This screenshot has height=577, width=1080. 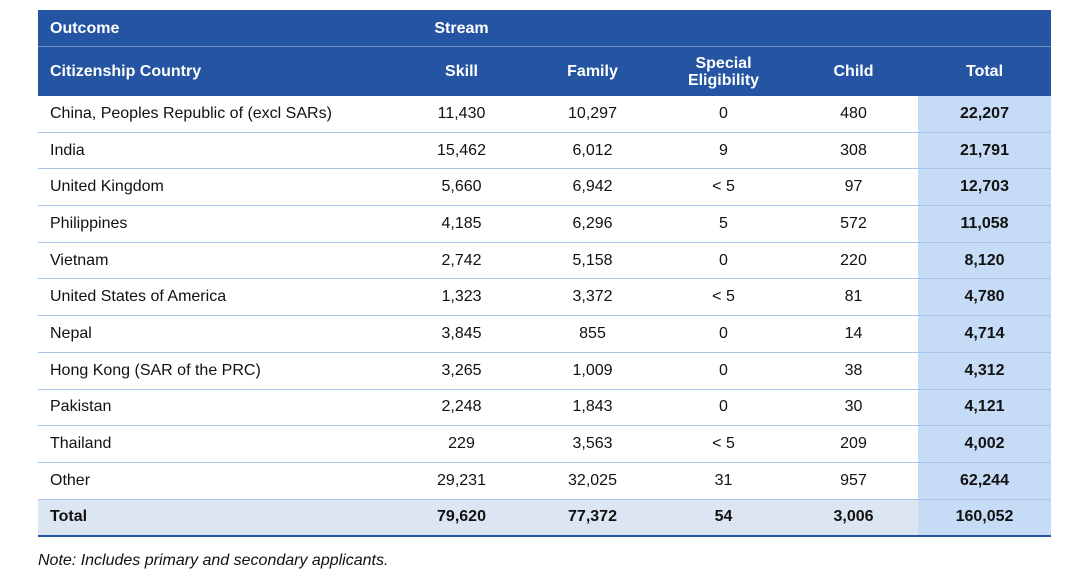 What do you see at coordinates (217, 481) in the screenshot?
I see `table-cell: Other` at bounding box center [217, 481].